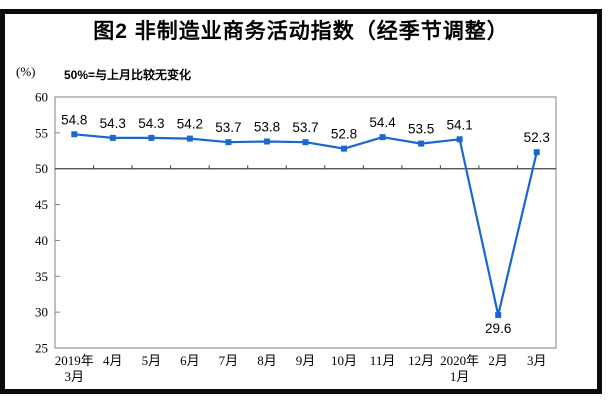 Image resolution: width=609 pixels, height=401 pixels. I want to click on y-axis-tick-label: 30, so click(41, 312).